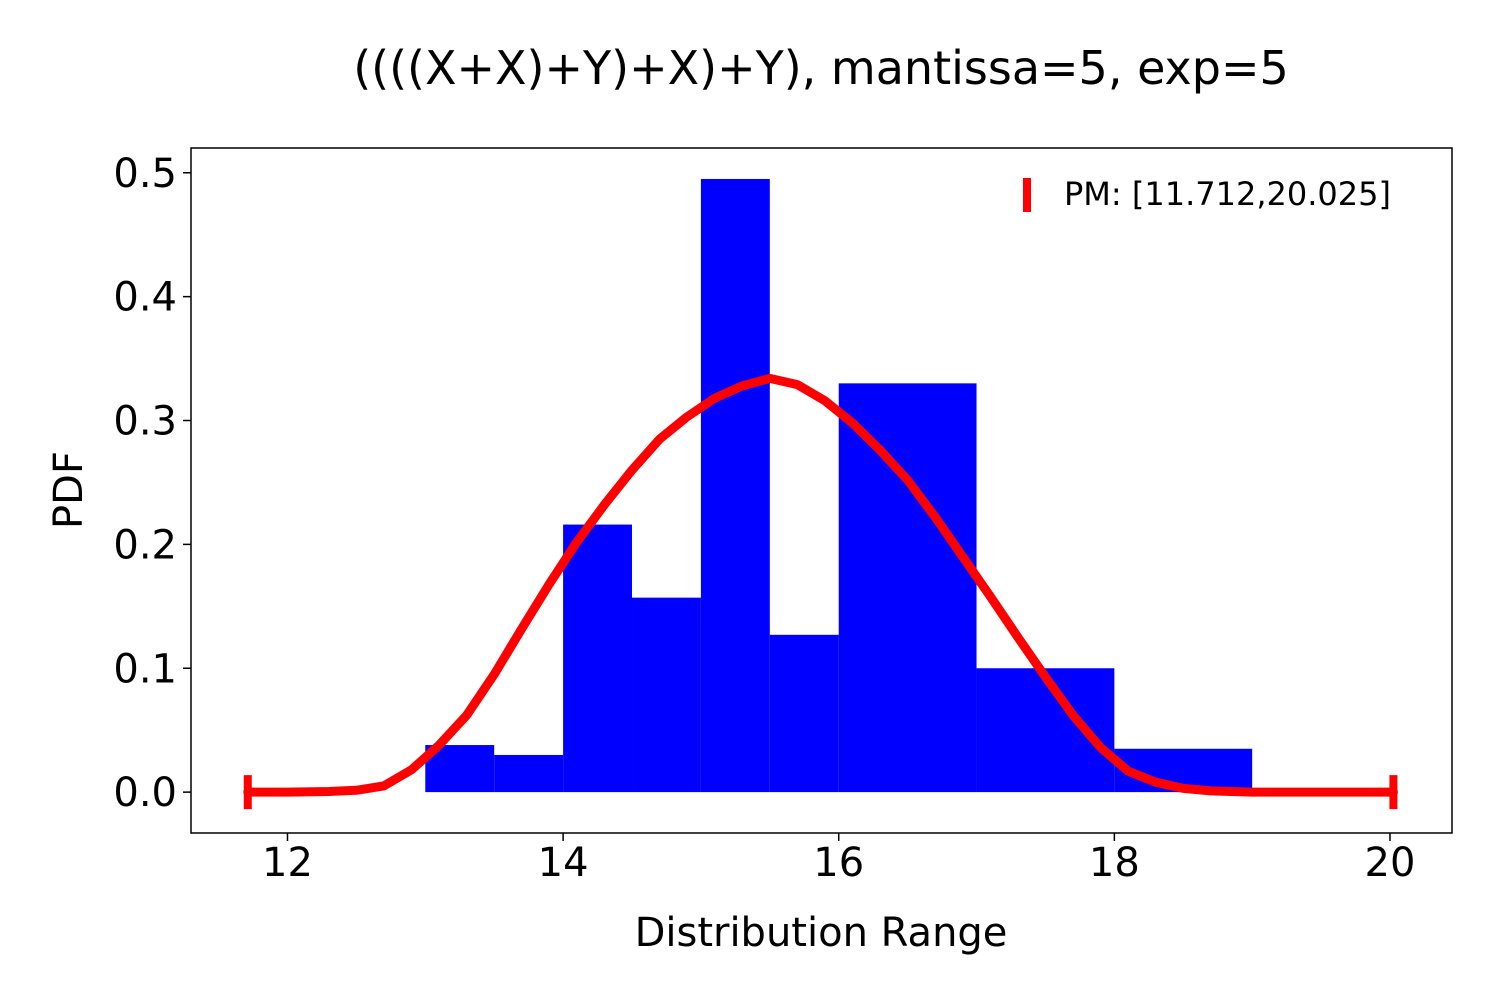  Describe the element at coordinates (1390, 863) in the screenshot. I see `x-tick-label: 20` at that location.